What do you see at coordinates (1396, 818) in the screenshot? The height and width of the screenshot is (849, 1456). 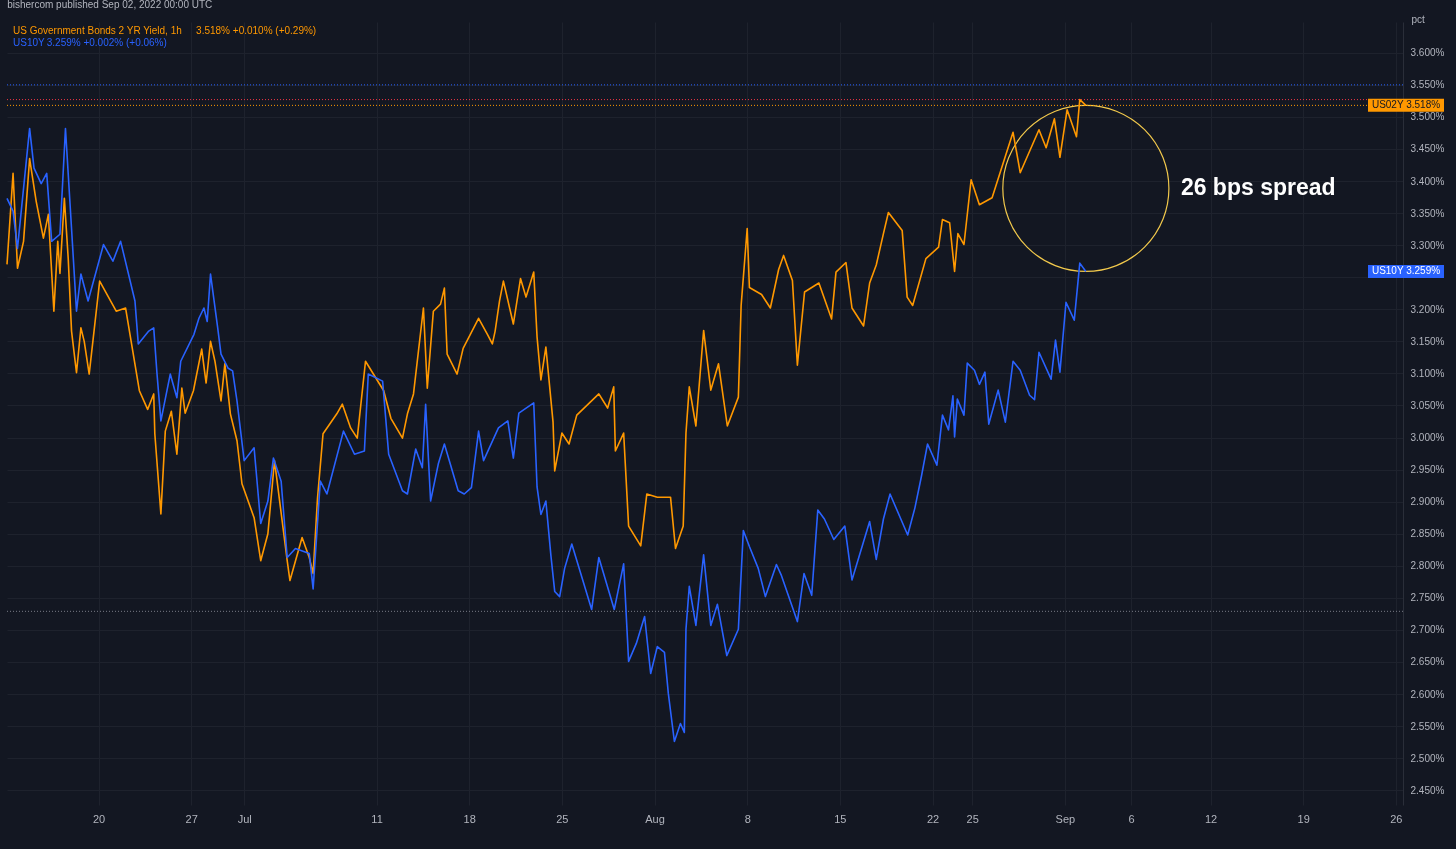 I see `x-tick-label: 26` at bounding box center [1396, 818].